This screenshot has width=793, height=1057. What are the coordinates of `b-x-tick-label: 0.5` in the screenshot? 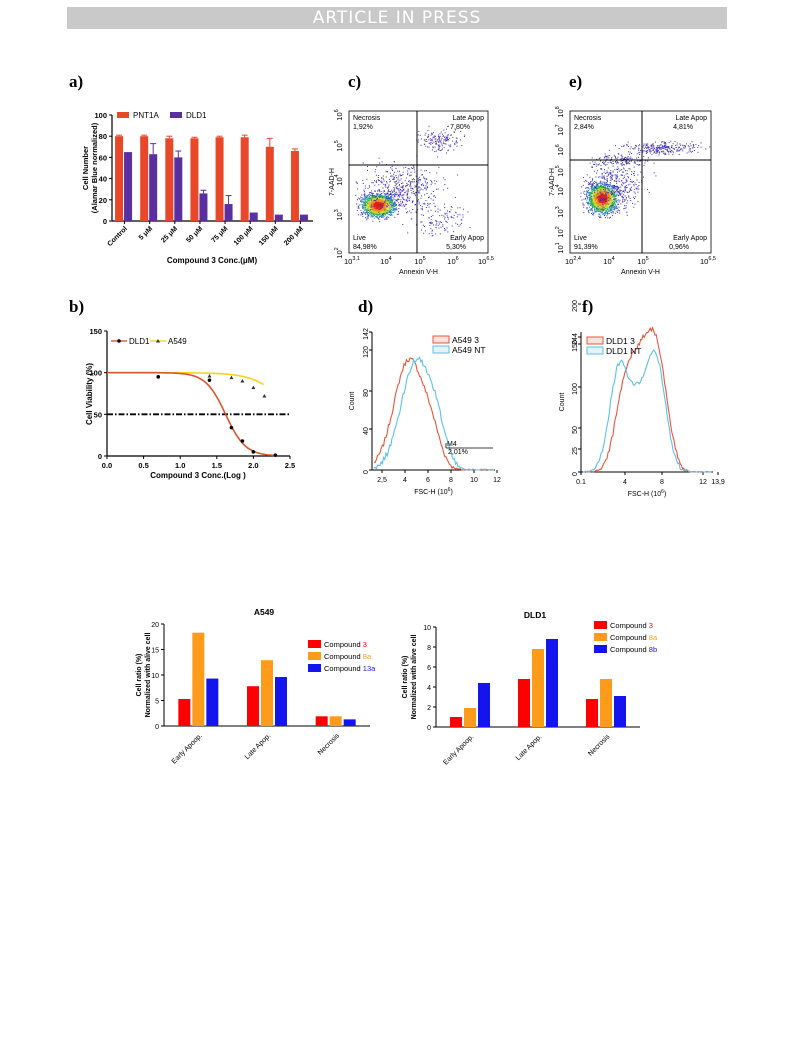 It's located at (143, 465).